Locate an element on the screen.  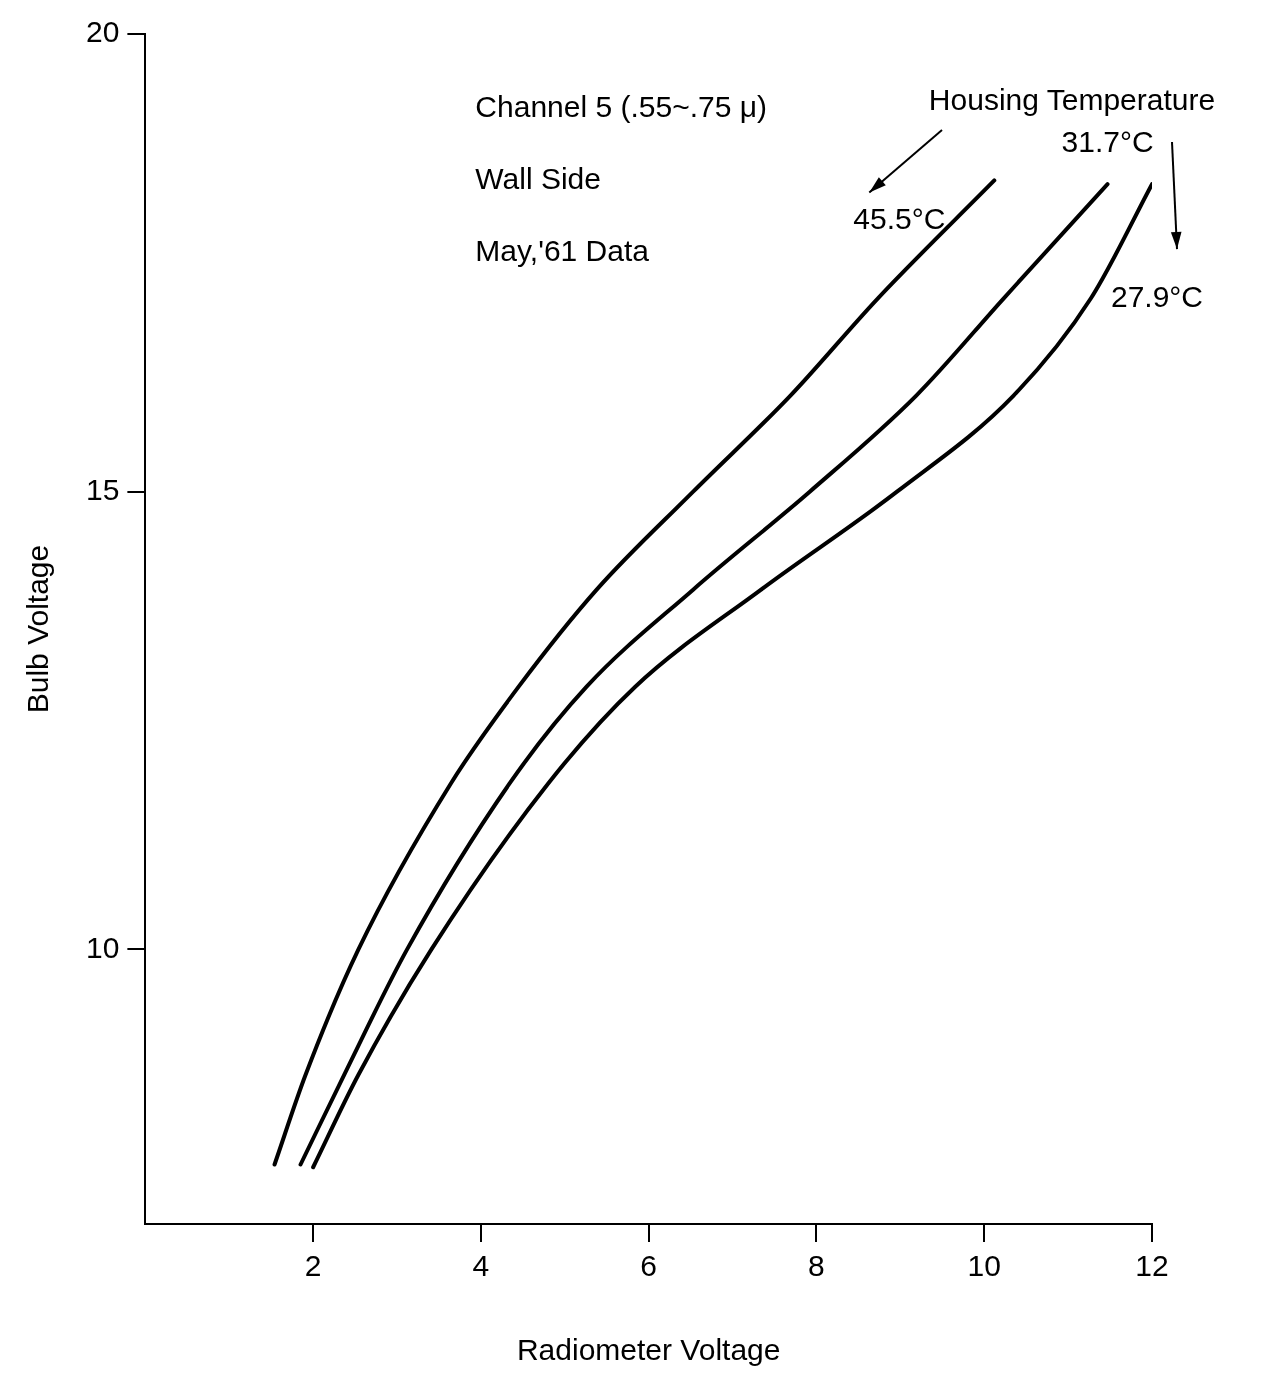
x-tick-label: 10 is located at coordinates (984, 1266).